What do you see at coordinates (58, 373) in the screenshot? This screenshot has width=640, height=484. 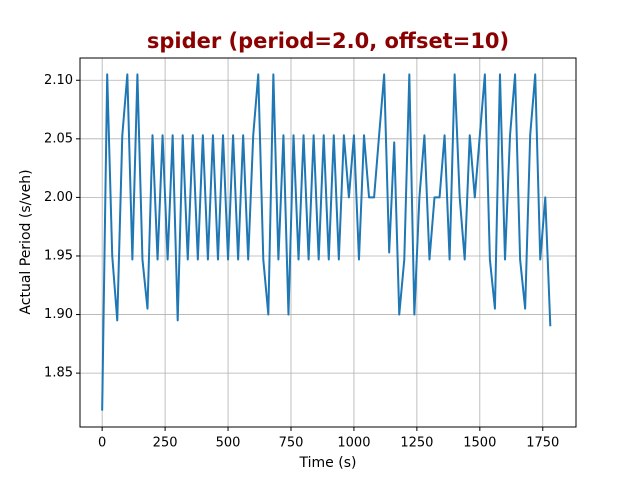 I see `y-tick-label: 1.85` at bounding box center [58, 373].